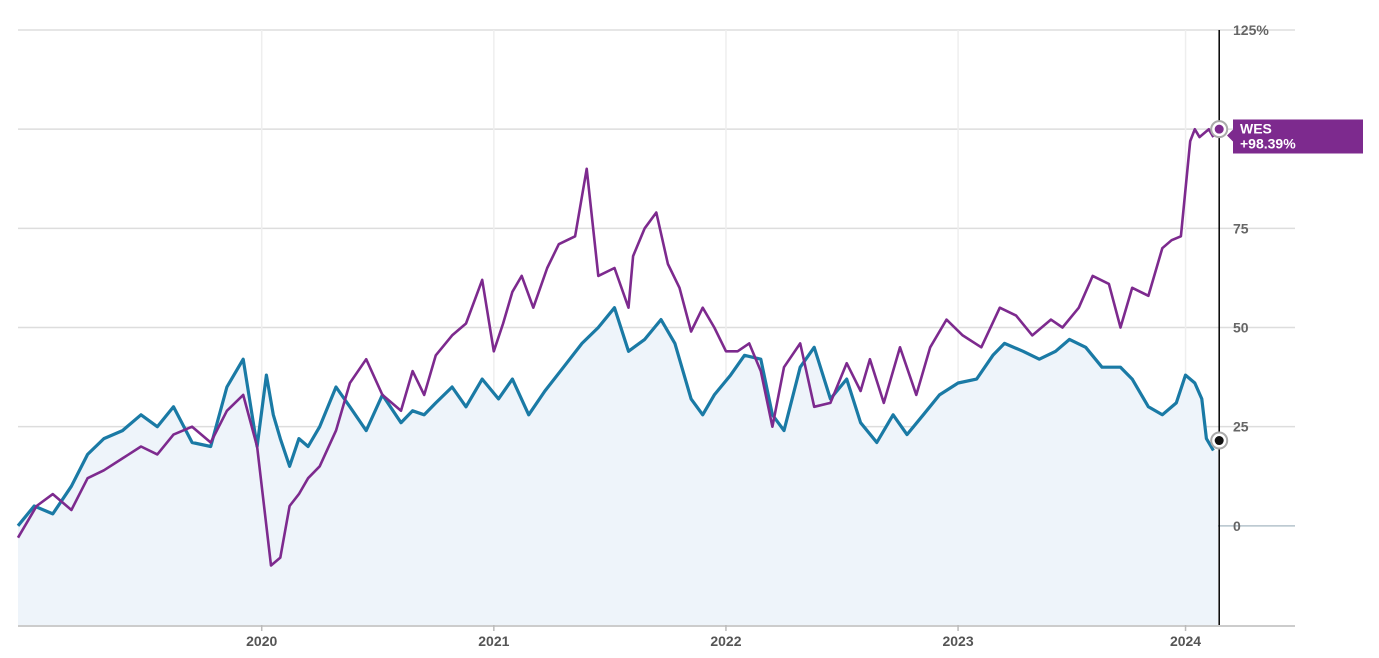  I want to click on x-tick-label: 2022, so click(725, 641).